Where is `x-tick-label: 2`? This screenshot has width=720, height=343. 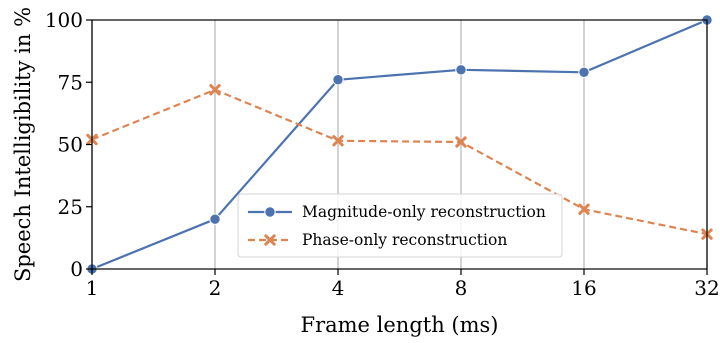 x-tick-label: 2 is located at coordinates (215, 288).